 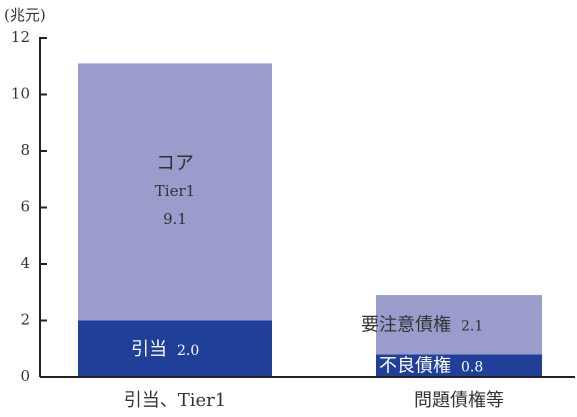 I want to click on y-tick-label: 6, so click(x=25, y=207).